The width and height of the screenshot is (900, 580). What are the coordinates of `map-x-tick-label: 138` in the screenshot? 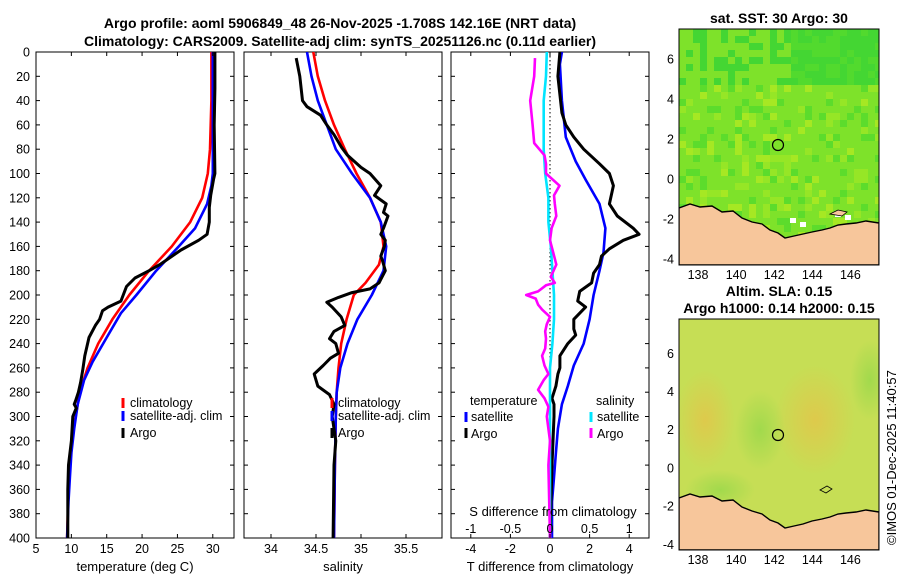 It's located at (698, 560).